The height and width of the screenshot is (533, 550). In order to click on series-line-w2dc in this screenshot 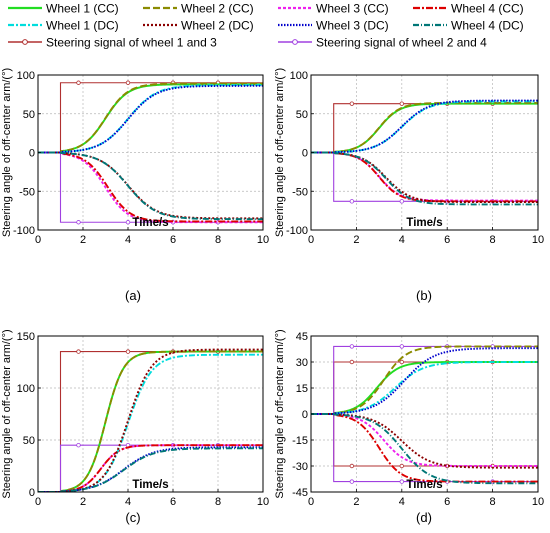, I will do `click(424, 177)`.